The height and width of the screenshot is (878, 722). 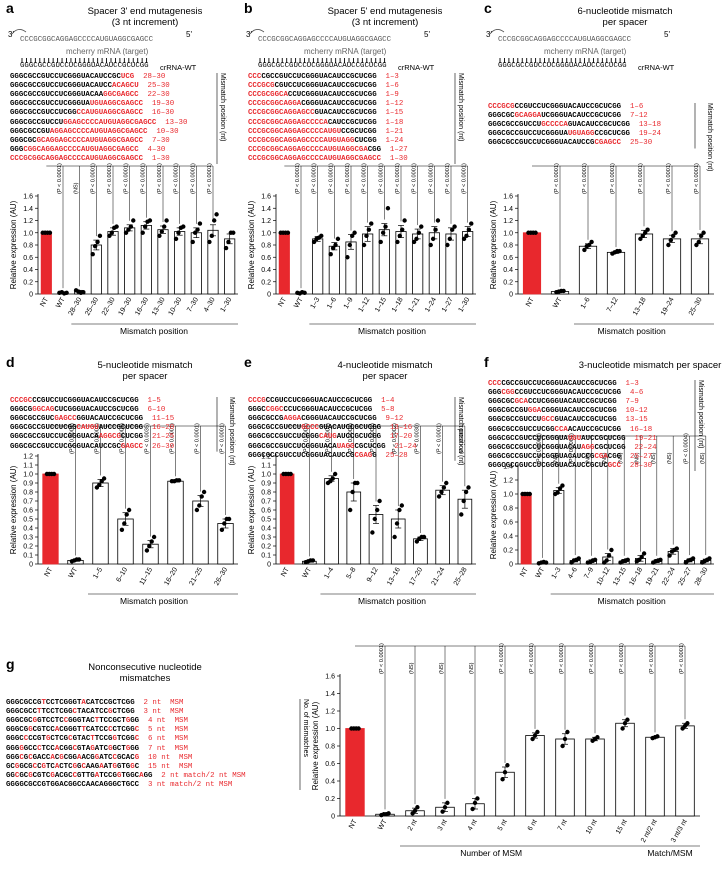 What do you see at coordinates (365, 140) in the screenshot?
I see `sequence-segment: CUCGG` at bounding box center [365, 140].